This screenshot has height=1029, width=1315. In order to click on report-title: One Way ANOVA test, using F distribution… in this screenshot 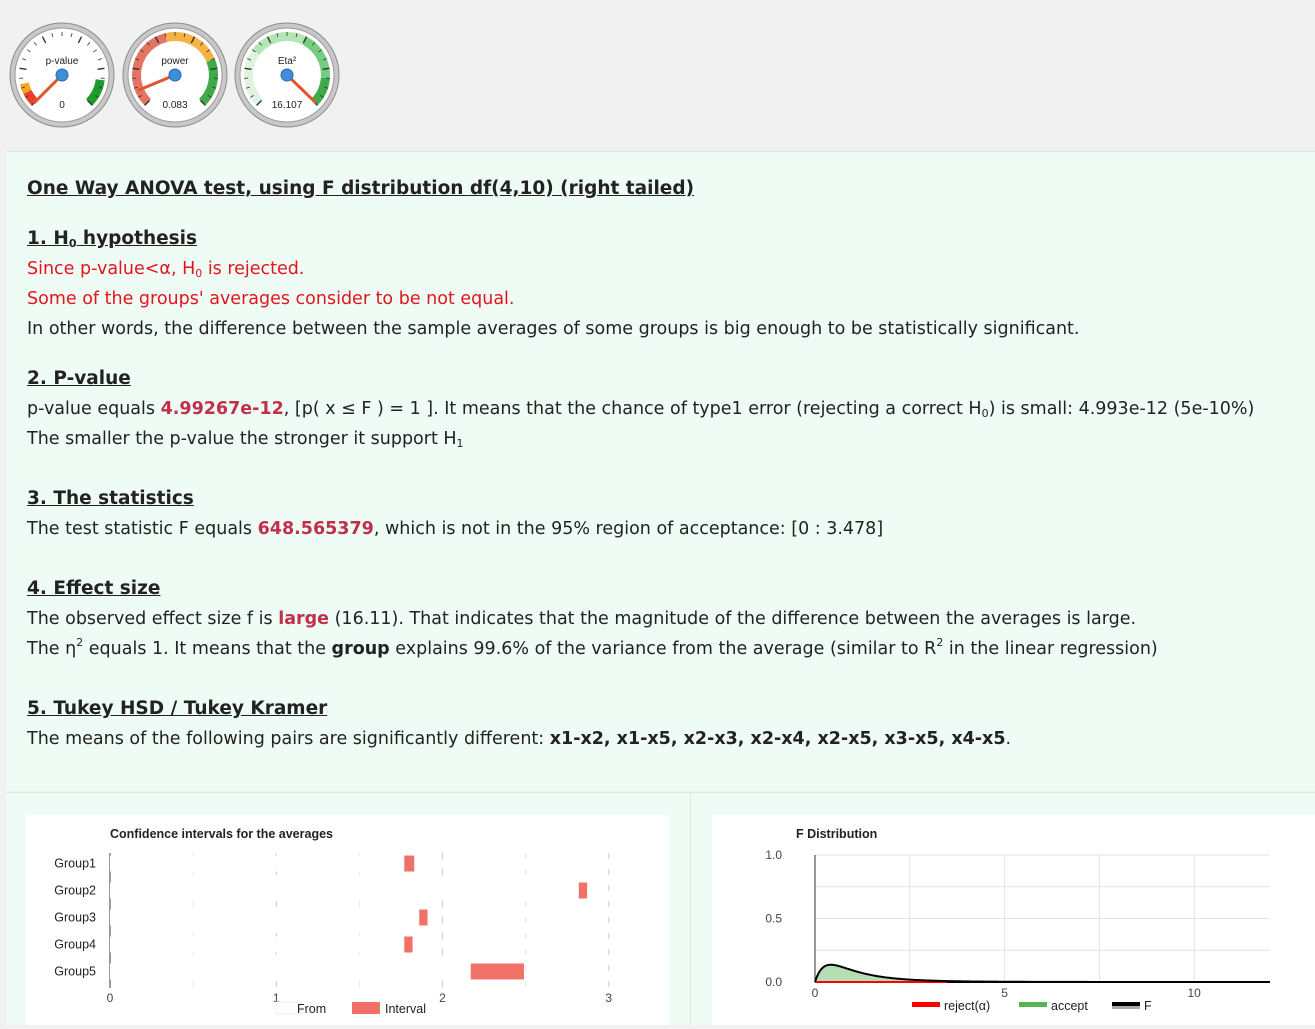, I will do `click(360, 189)`.